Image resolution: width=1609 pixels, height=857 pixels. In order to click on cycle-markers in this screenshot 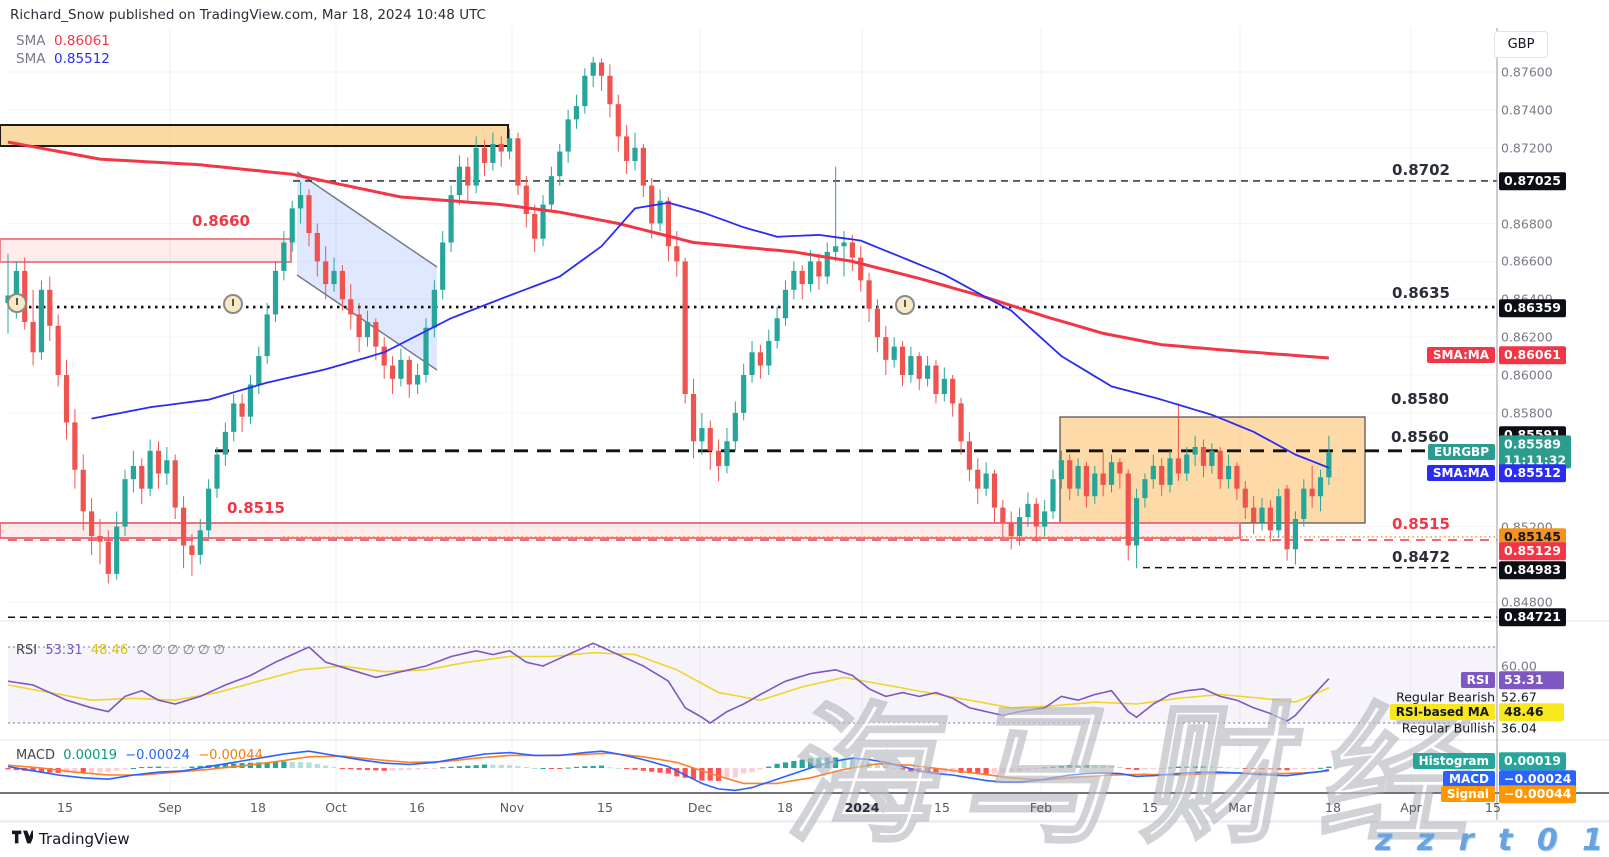, I will do `click(461, 304)`.